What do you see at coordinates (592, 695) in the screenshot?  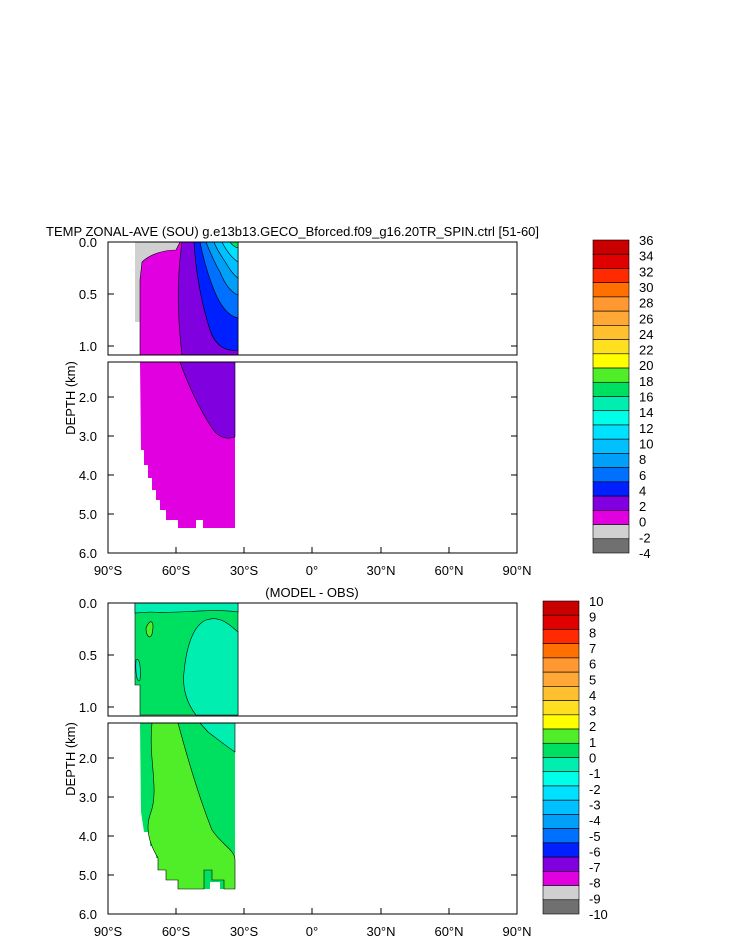 I see `bottom-colorbar-label-6: 4` at bounding box center [592, 695].